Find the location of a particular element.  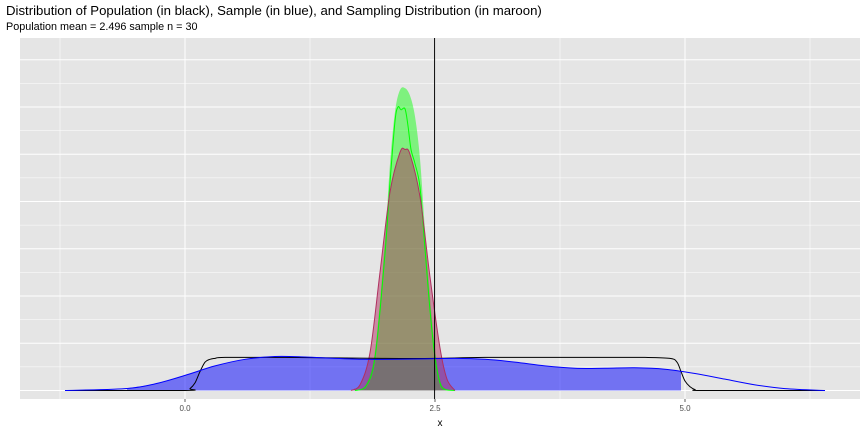

sampling-maroon-line is located at coordinates (403, 269).